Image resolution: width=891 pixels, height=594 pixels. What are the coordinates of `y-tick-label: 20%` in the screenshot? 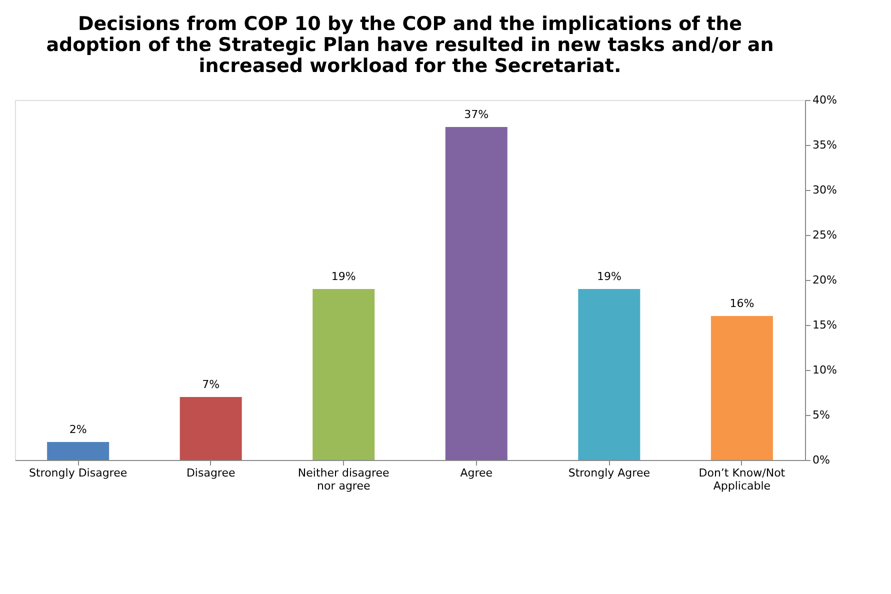 It's located at (824, 280).